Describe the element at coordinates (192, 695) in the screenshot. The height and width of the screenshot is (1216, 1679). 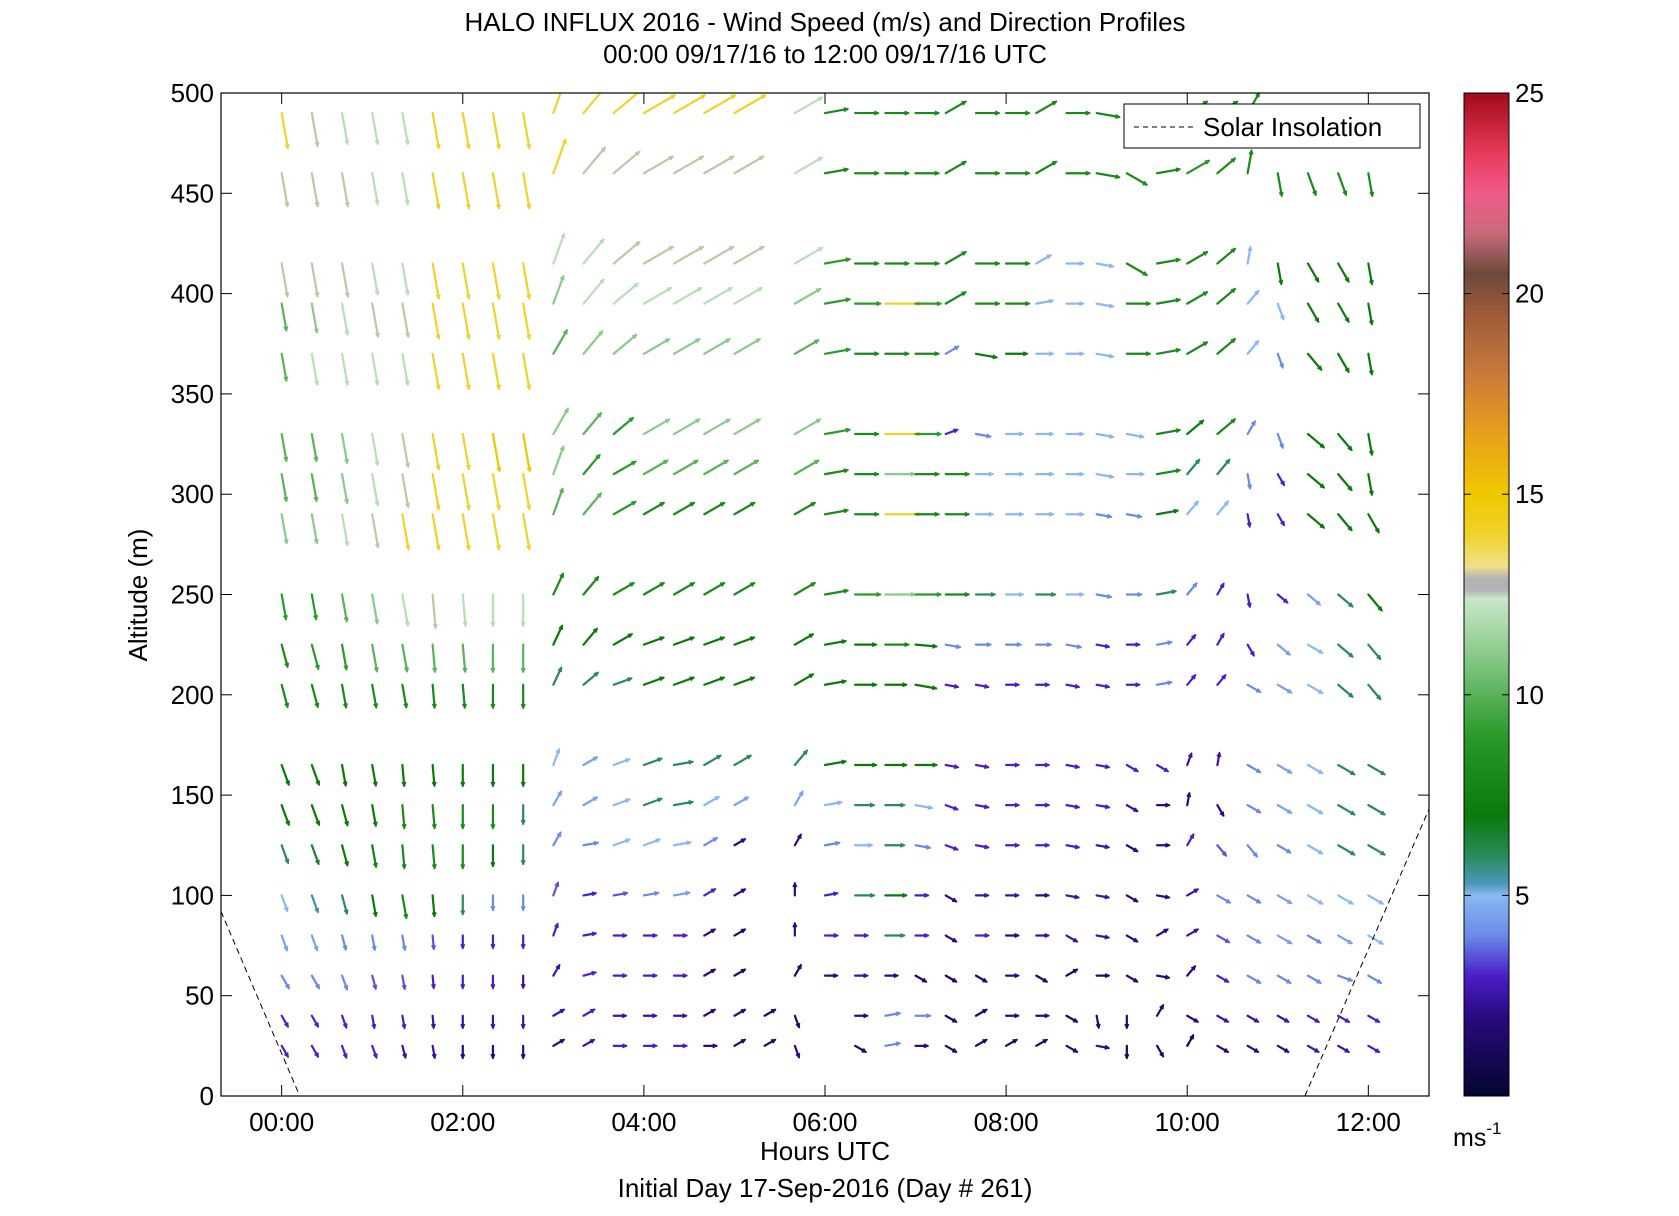
I see `y-tick-label: 200` at that location.